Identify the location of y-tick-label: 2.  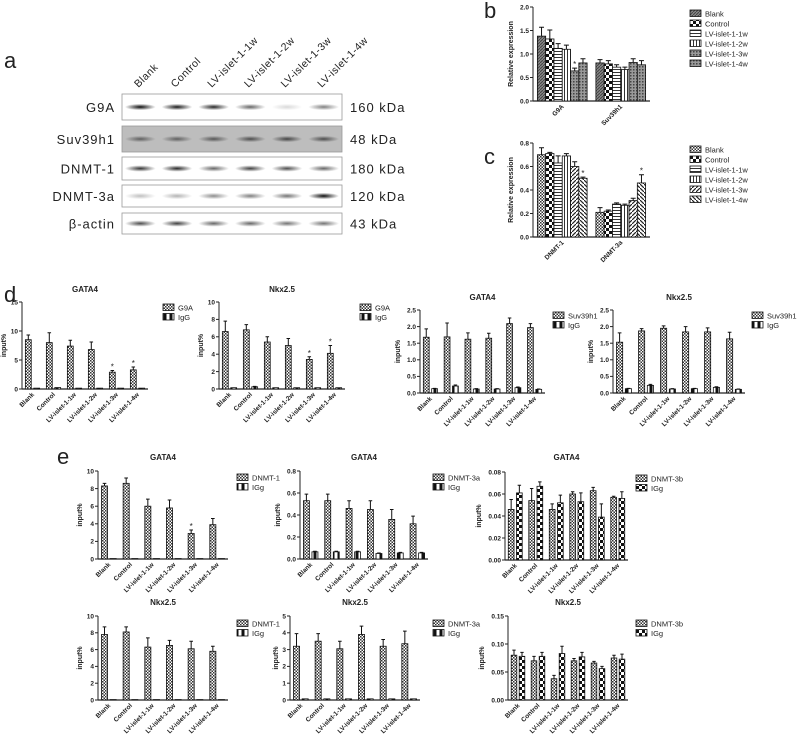
(92, 542).